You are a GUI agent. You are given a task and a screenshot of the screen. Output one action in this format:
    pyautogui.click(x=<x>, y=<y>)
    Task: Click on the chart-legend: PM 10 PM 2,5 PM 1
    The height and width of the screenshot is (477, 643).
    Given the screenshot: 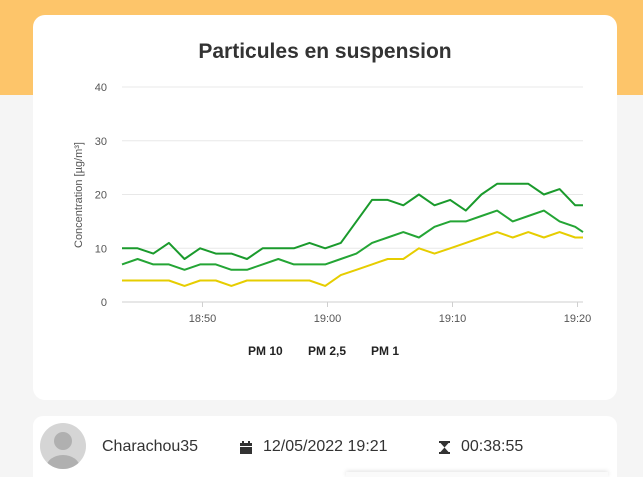 What is the action you would take?
    pyautogui.click(x=321, y=352)
    